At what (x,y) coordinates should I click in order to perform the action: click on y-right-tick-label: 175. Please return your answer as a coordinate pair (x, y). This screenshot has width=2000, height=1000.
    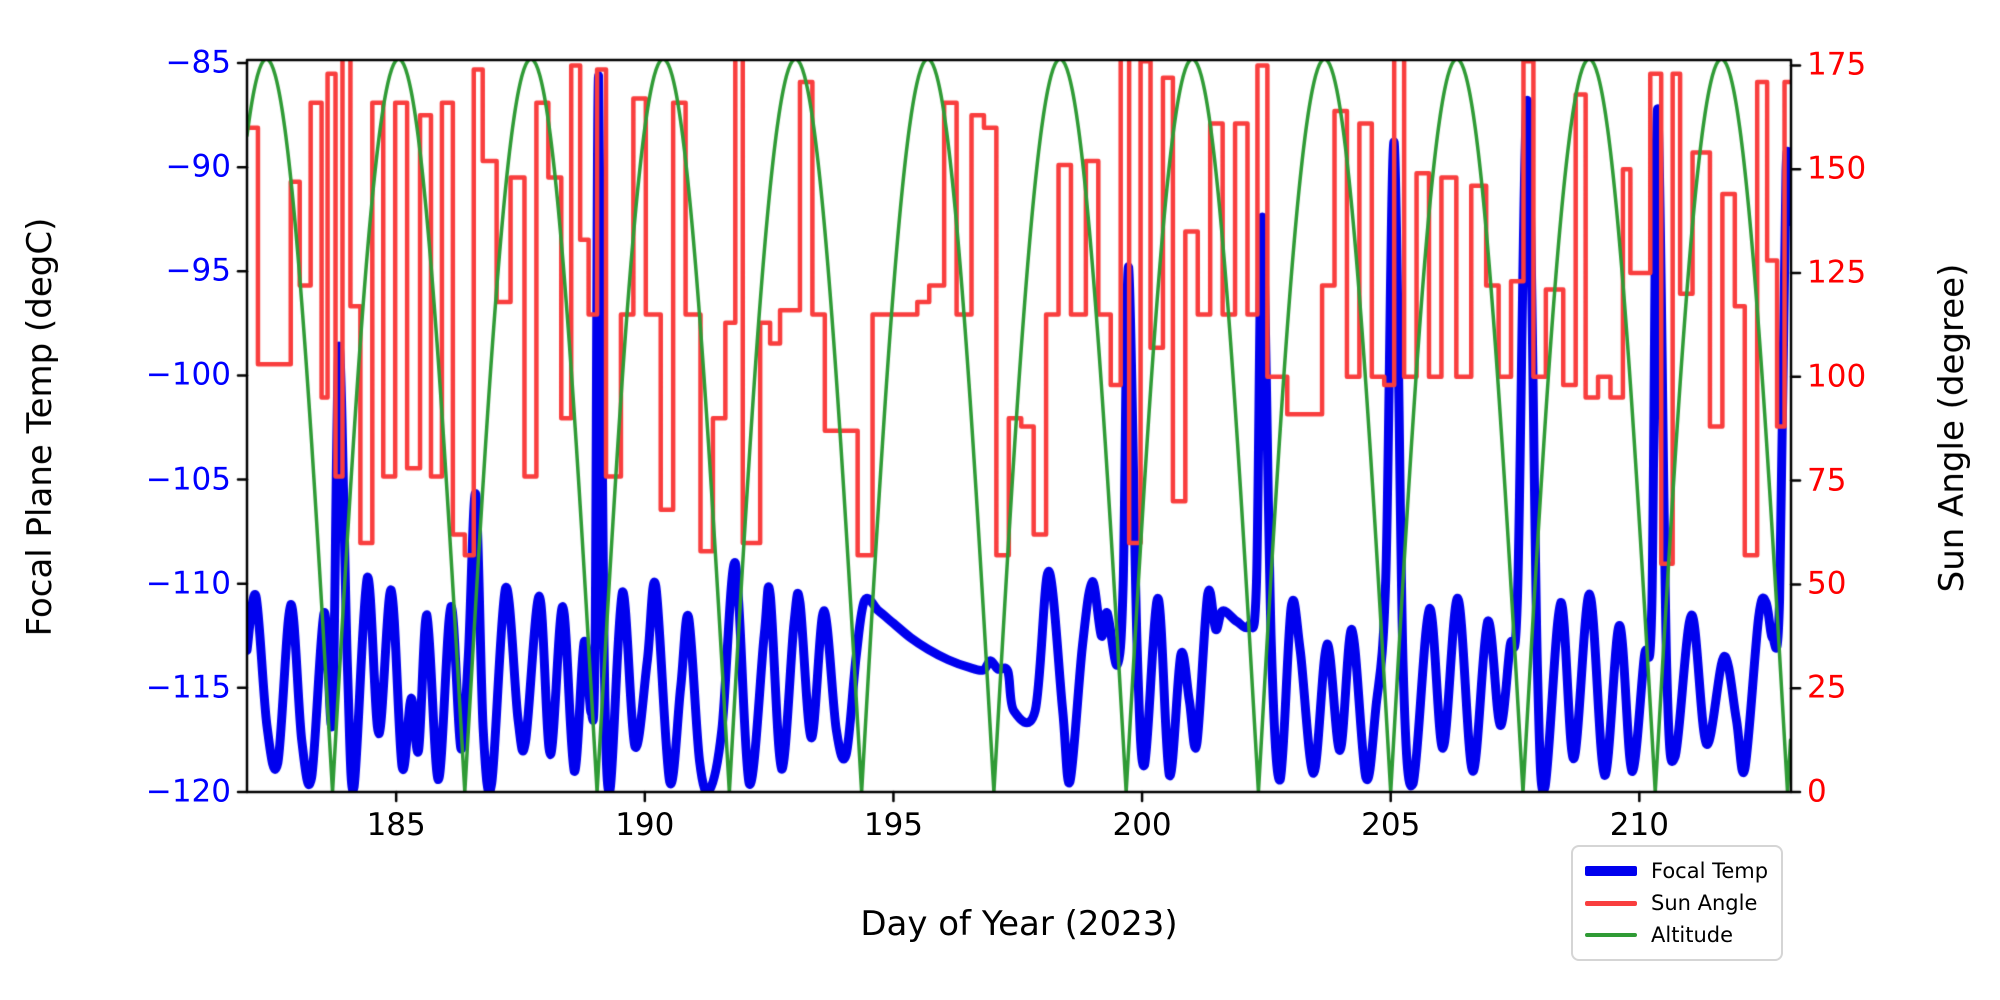
    Looking at the image, I should click on (1837, 64).